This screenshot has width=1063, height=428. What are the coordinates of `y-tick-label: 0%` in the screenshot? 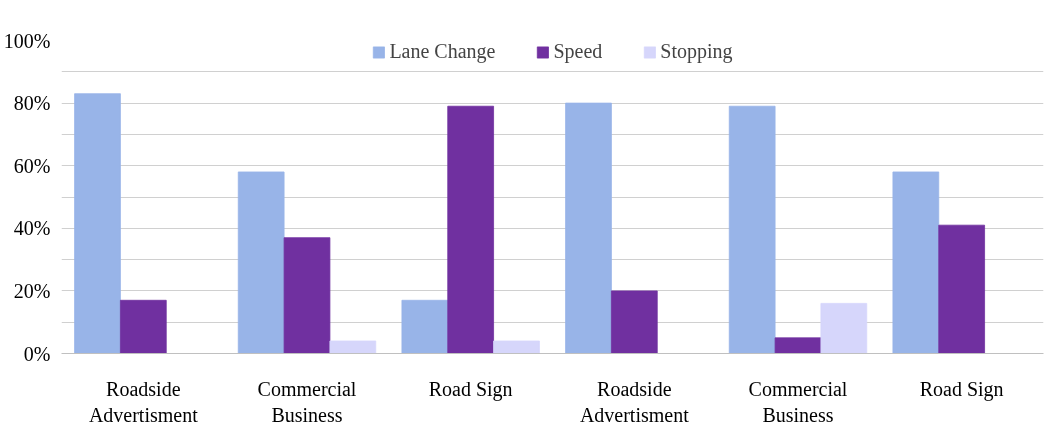 It's located at (37, 353).